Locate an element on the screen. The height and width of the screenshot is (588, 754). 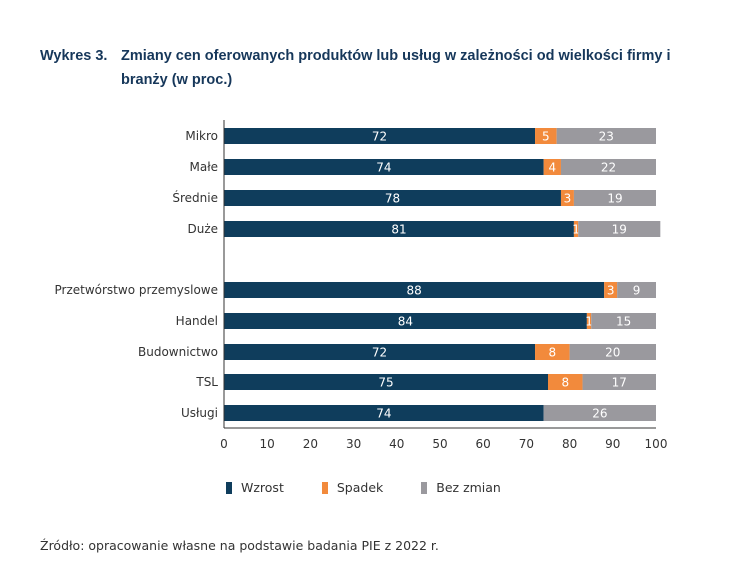
bar-bez-zmian-mikro is located at coordinates (606, 136).